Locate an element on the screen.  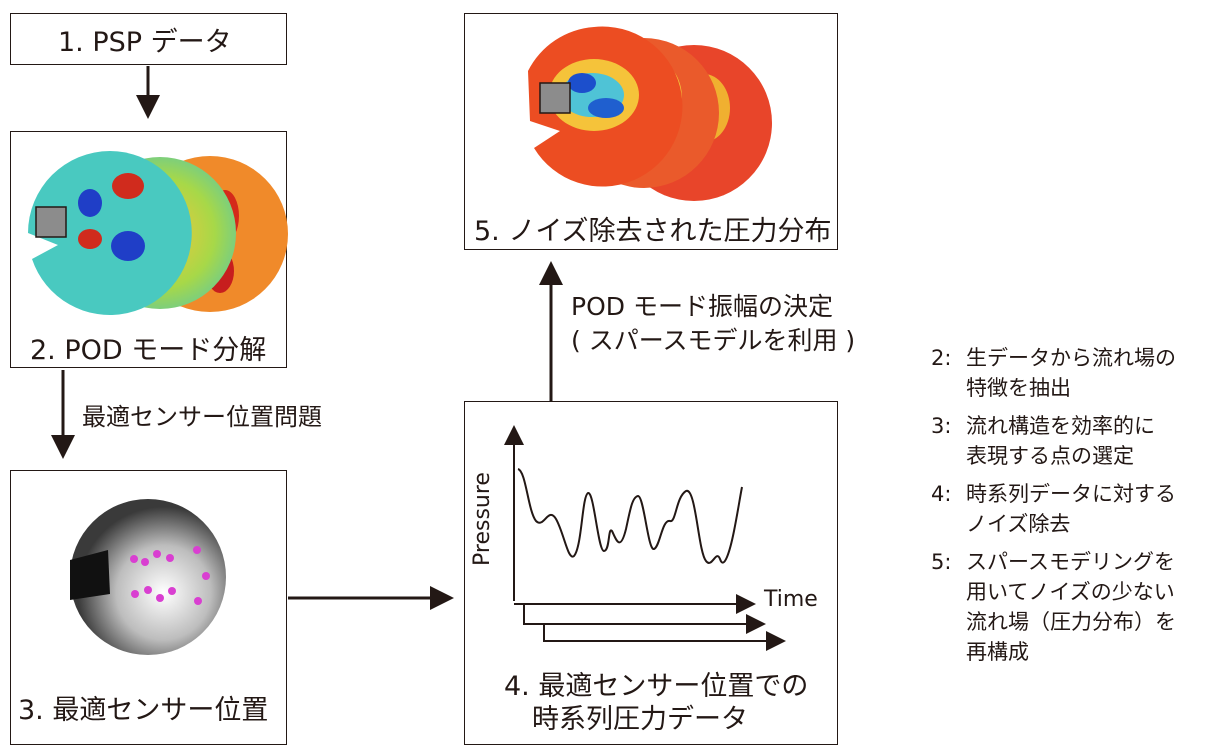
note-line: 表現する点の選定 is located at coordinates (1050, 456).